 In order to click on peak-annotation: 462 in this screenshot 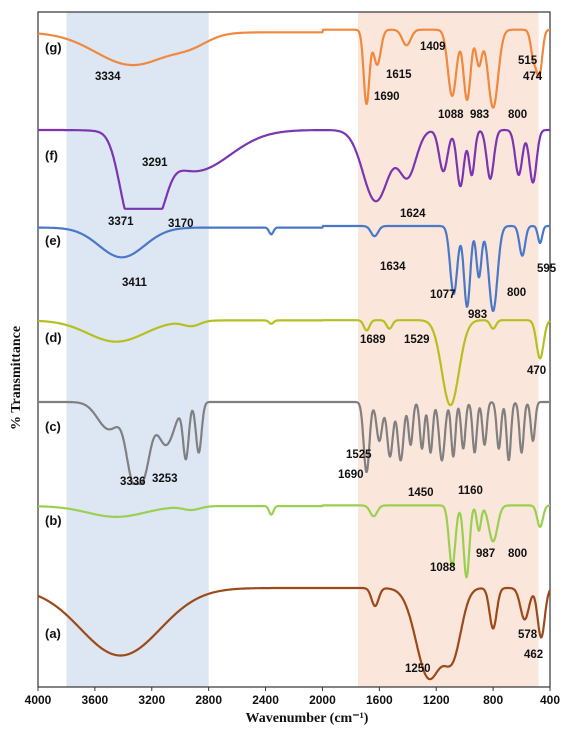, I will do `click(533, 655)`.